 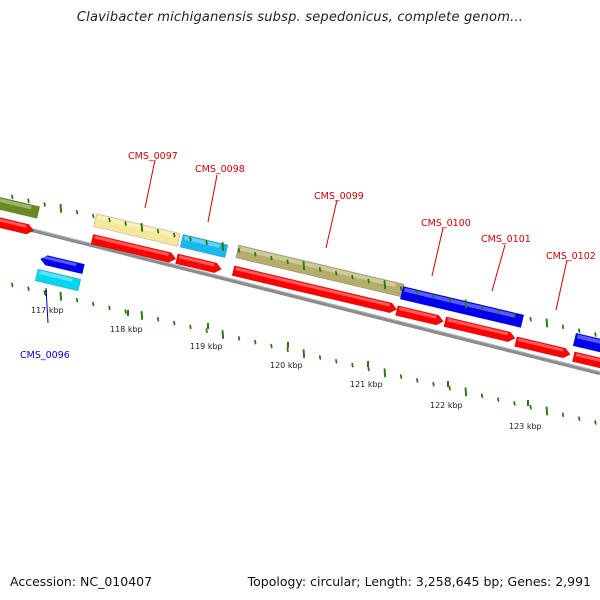 I want to click on gene-label: CMS_0098, so click(x=220, y=169).